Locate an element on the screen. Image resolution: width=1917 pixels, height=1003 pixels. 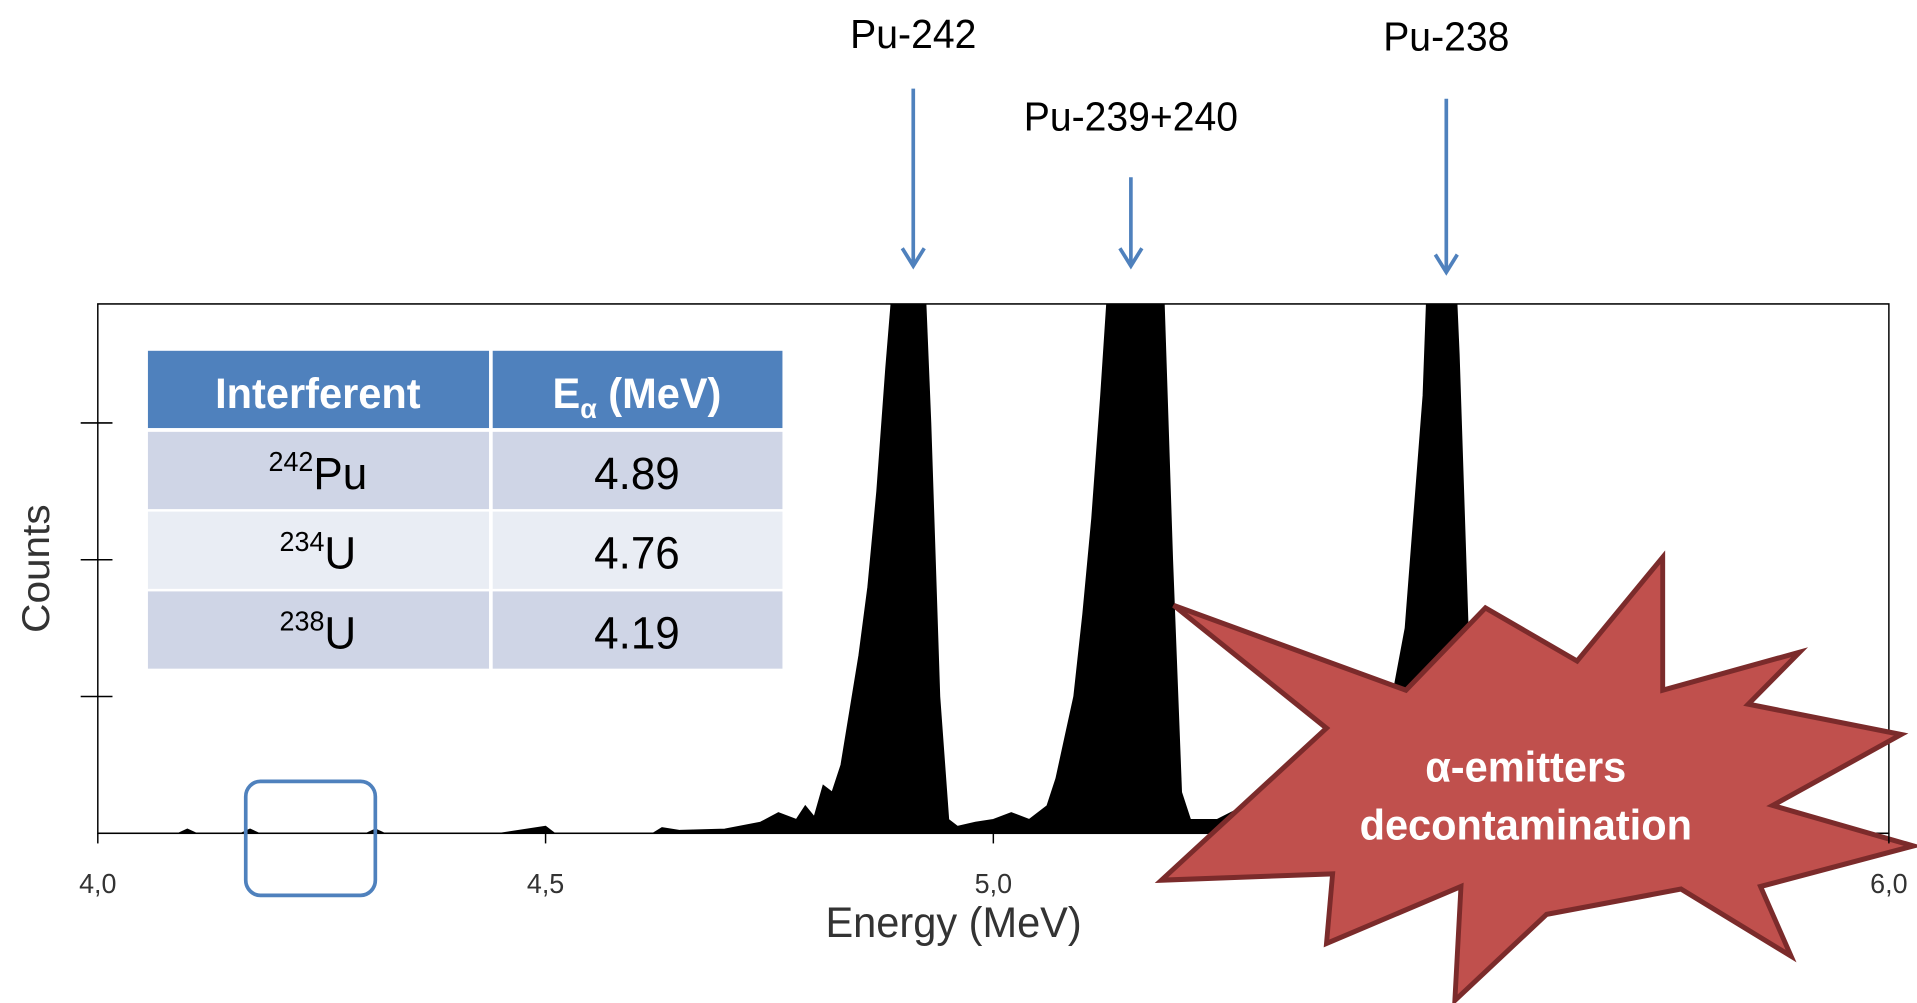
mass-number: 238 is located at coordinates (302, 621).